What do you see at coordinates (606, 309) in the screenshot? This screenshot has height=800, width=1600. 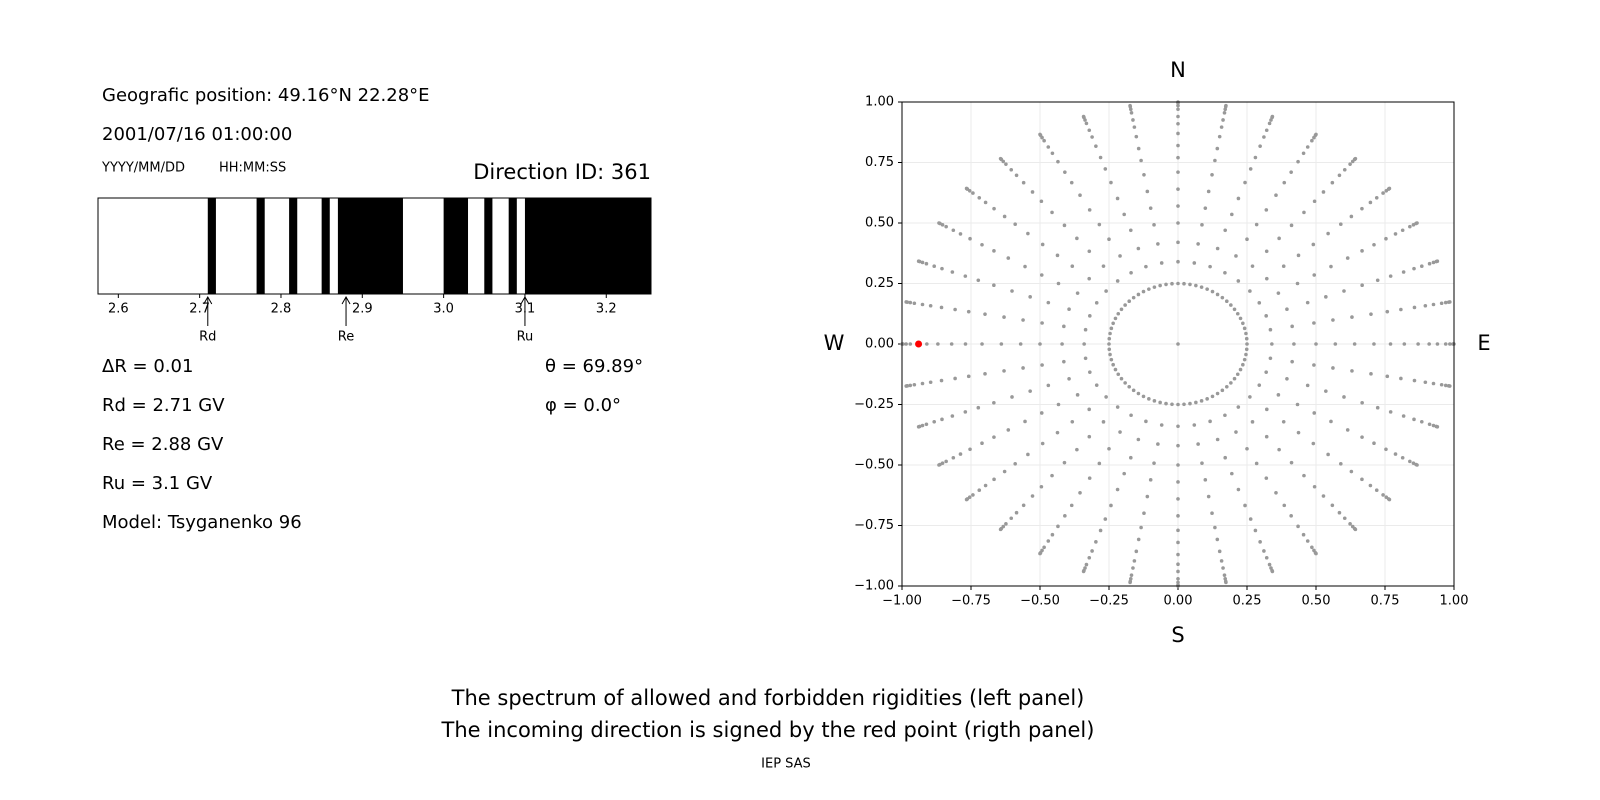 I see `x-tick-label: 3.2` at bounding box center [606, 309].